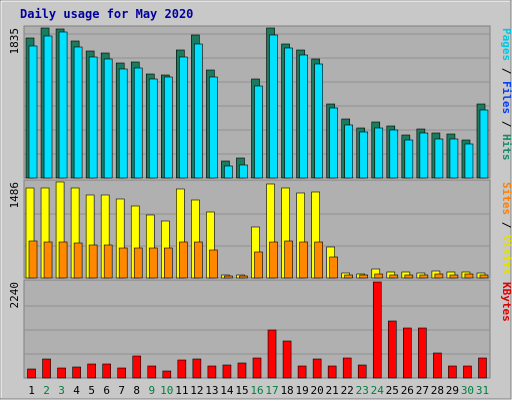  Describe the element at coordinates (301, 390) in the screenshot. I see `x-tick-label: 19` at that location.